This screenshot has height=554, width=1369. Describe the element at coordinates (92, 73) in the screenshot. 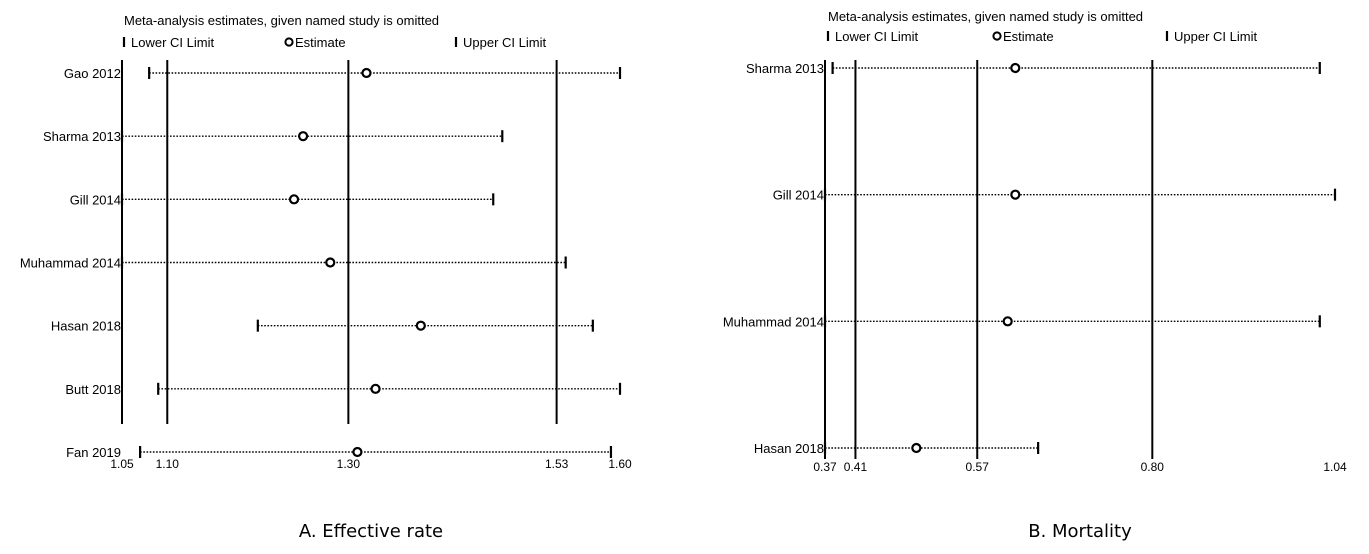

I see `study-label: Gao 2012` at that location.